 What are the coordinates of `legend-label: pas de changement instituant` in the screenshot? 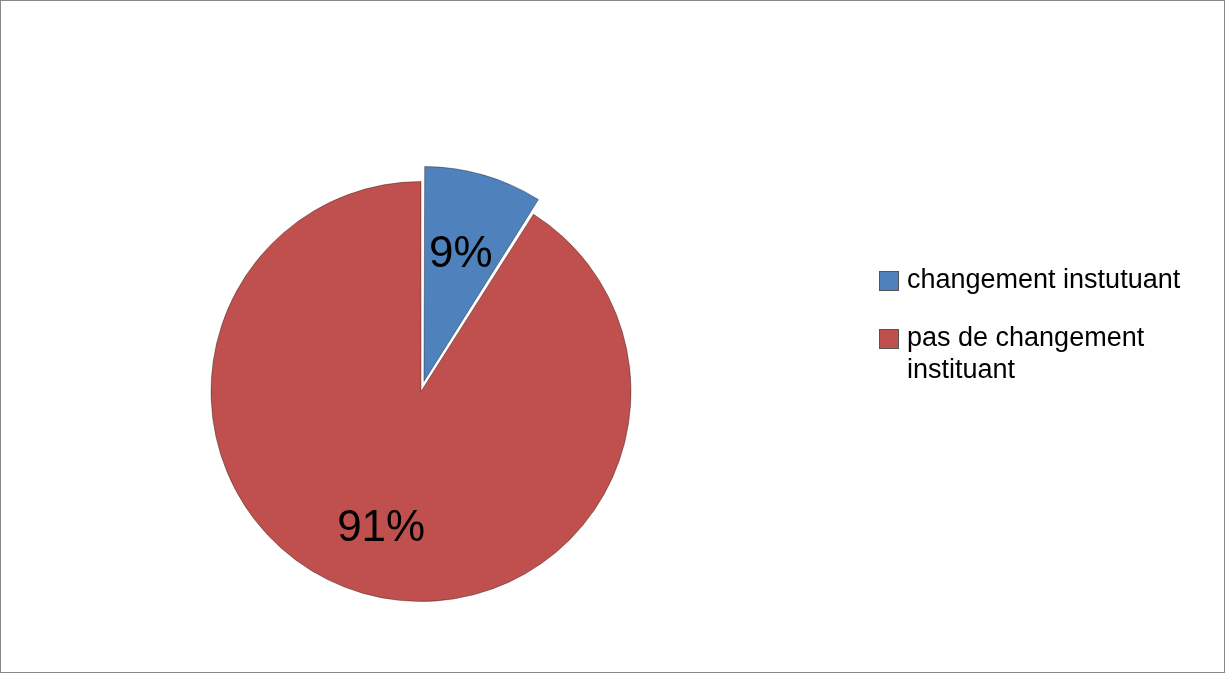 It's located at (1026, 353).